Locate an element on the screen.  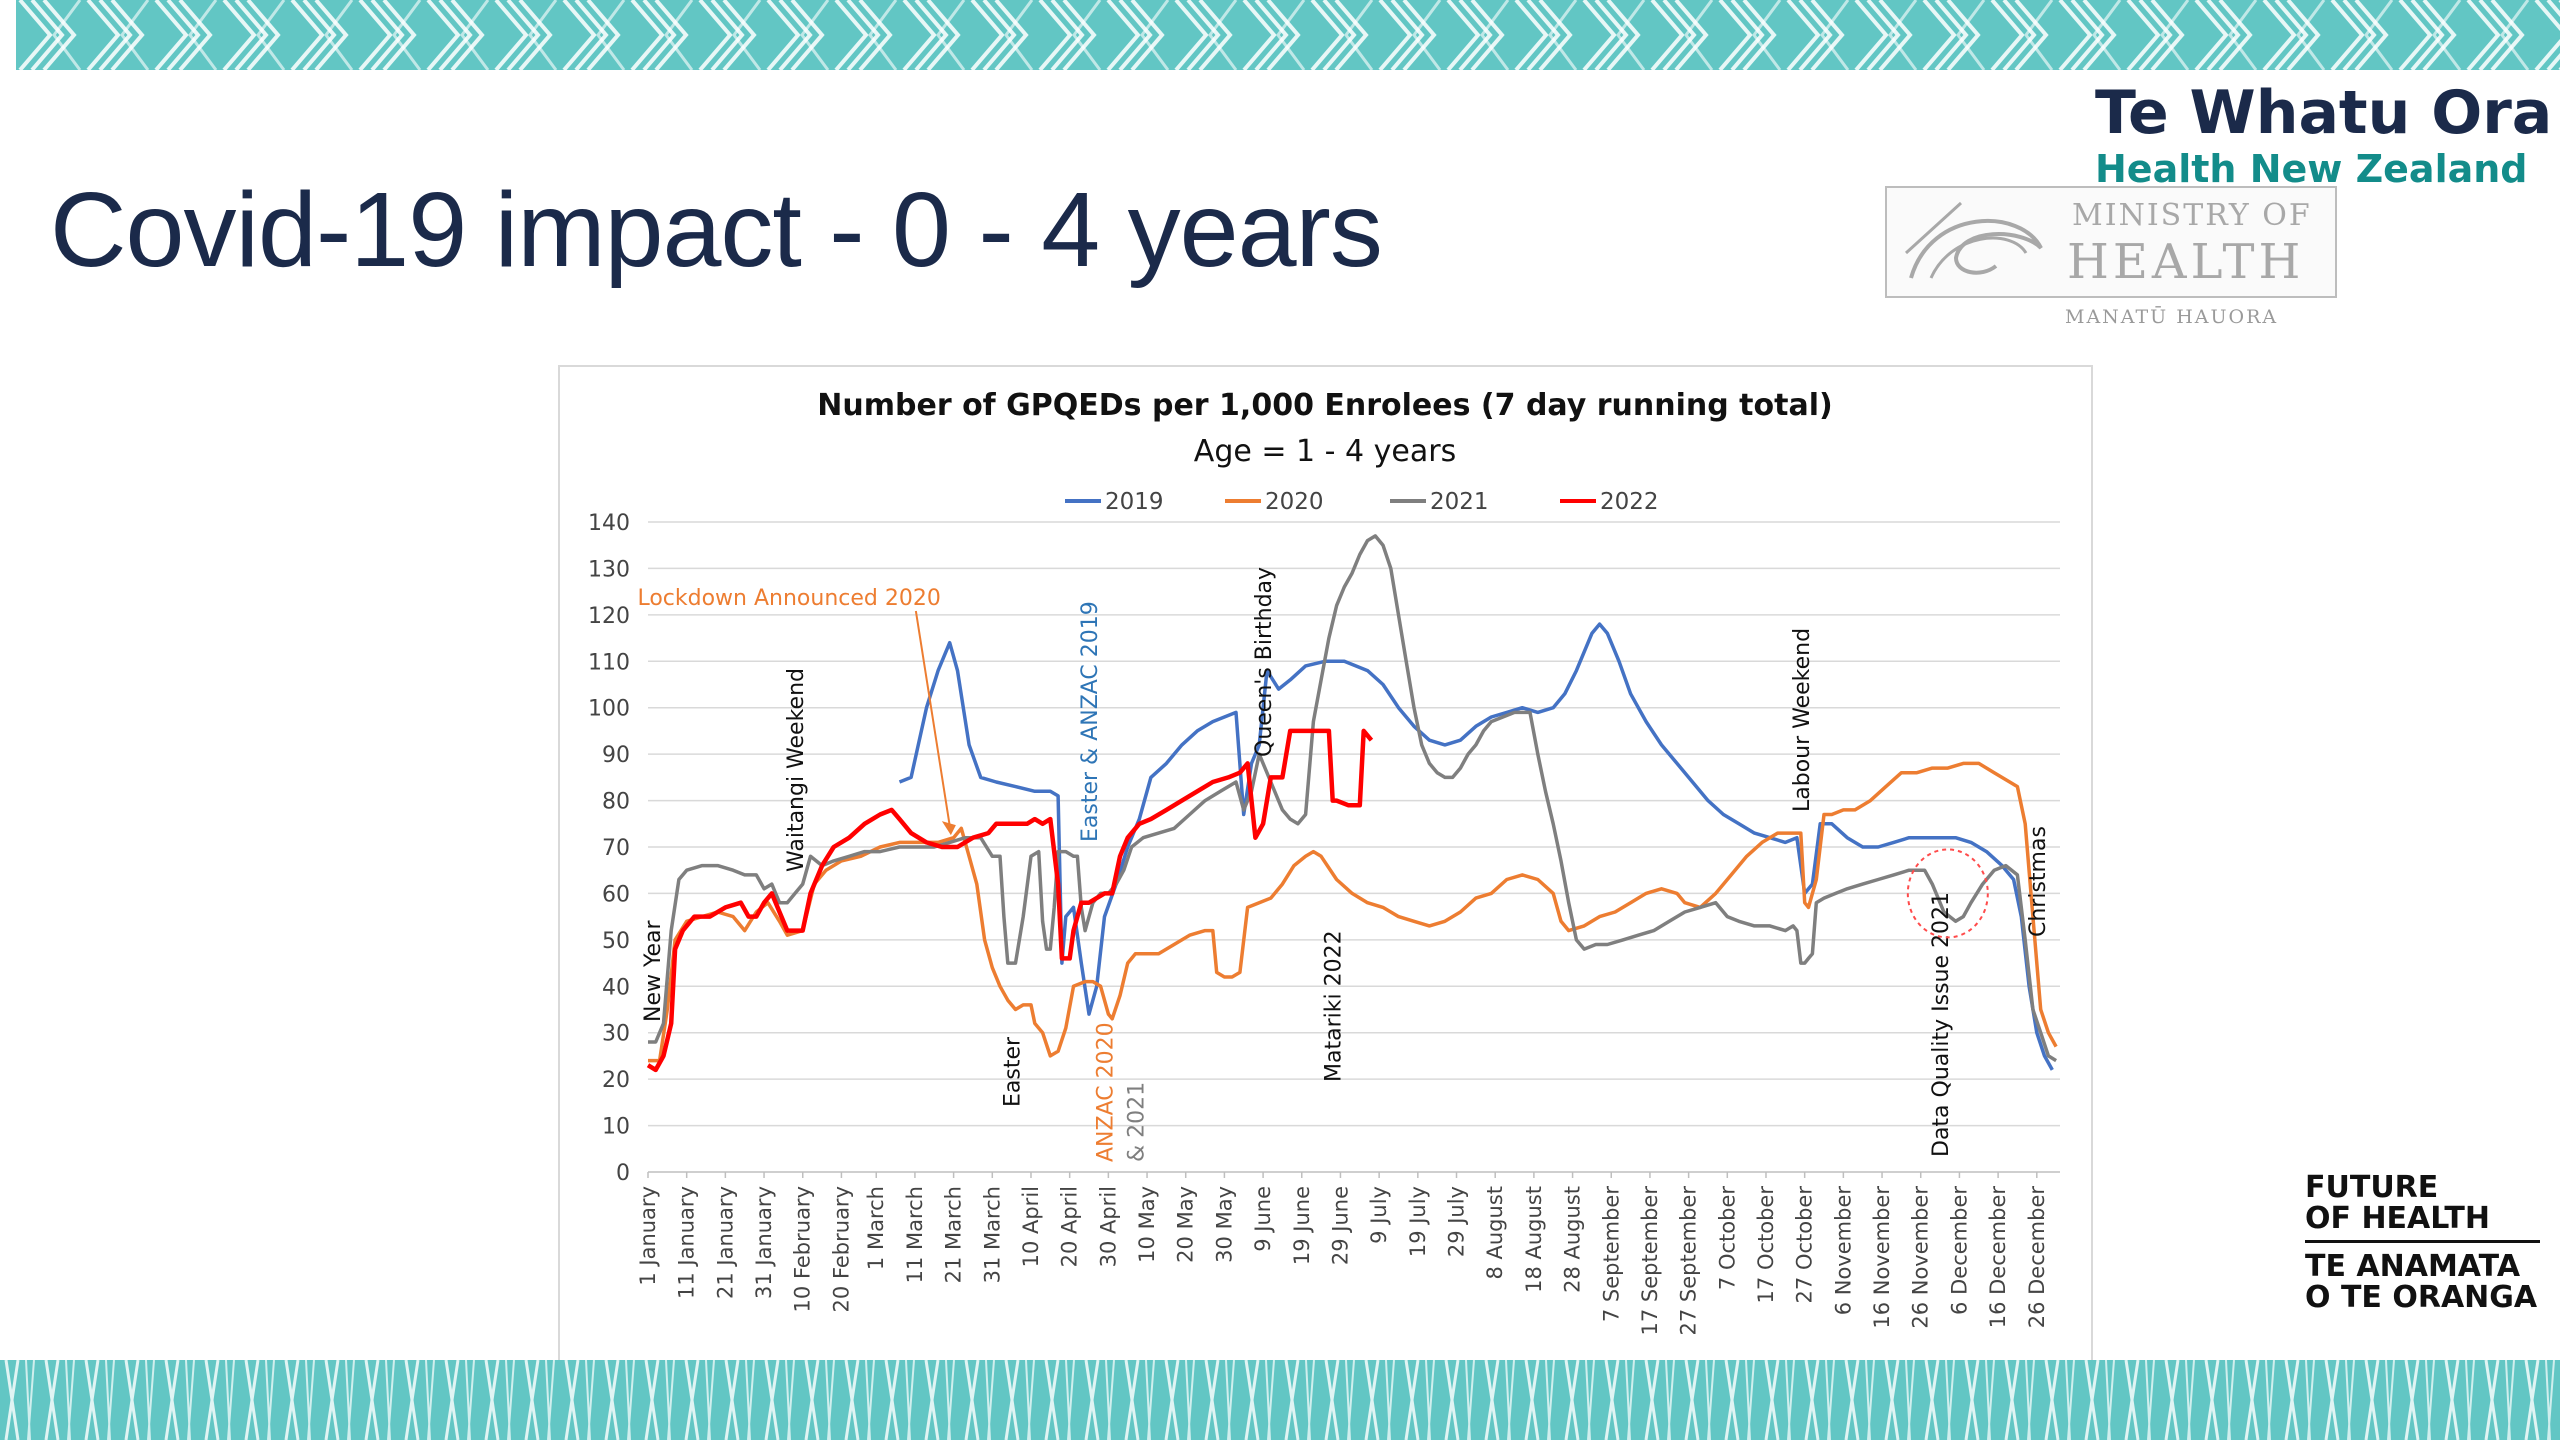
x-tick-label: 19 July is located at coordinates (1418, 1221).